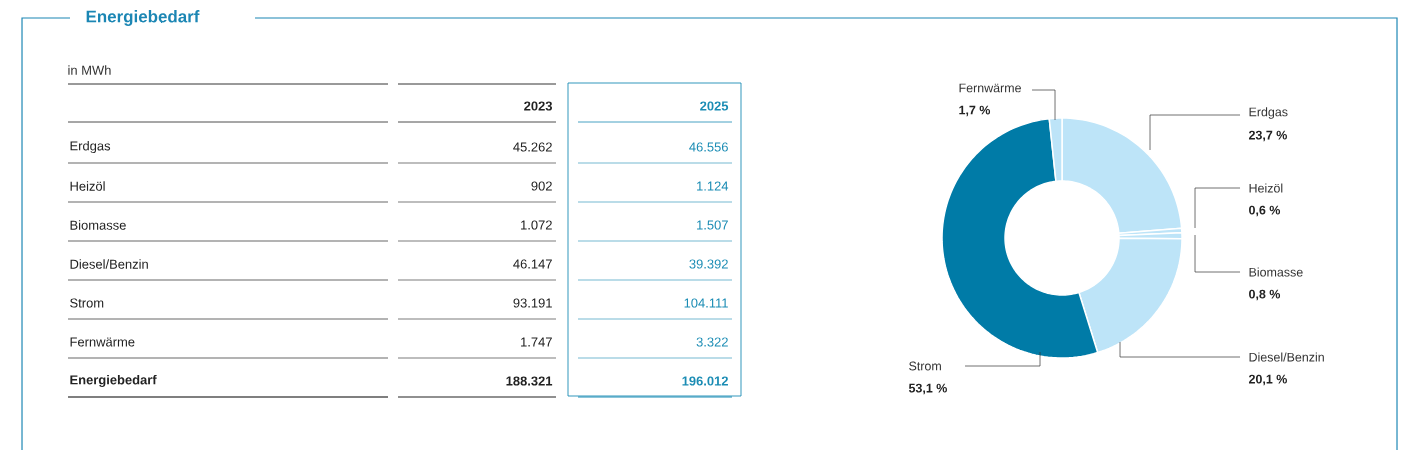 The width and height of the screenshot is (1409, 451). What do you see at coordinates (1267, 380) in the screenshot?
I see `data-label: 20,1 %` at bounding box center [1267, 380].